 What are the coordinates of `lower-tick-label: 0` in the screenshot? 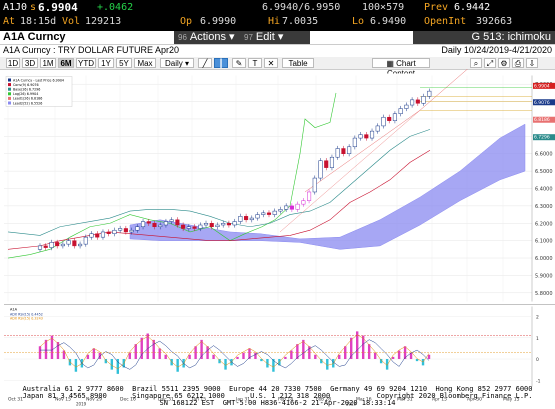 It's located at (537, 360).